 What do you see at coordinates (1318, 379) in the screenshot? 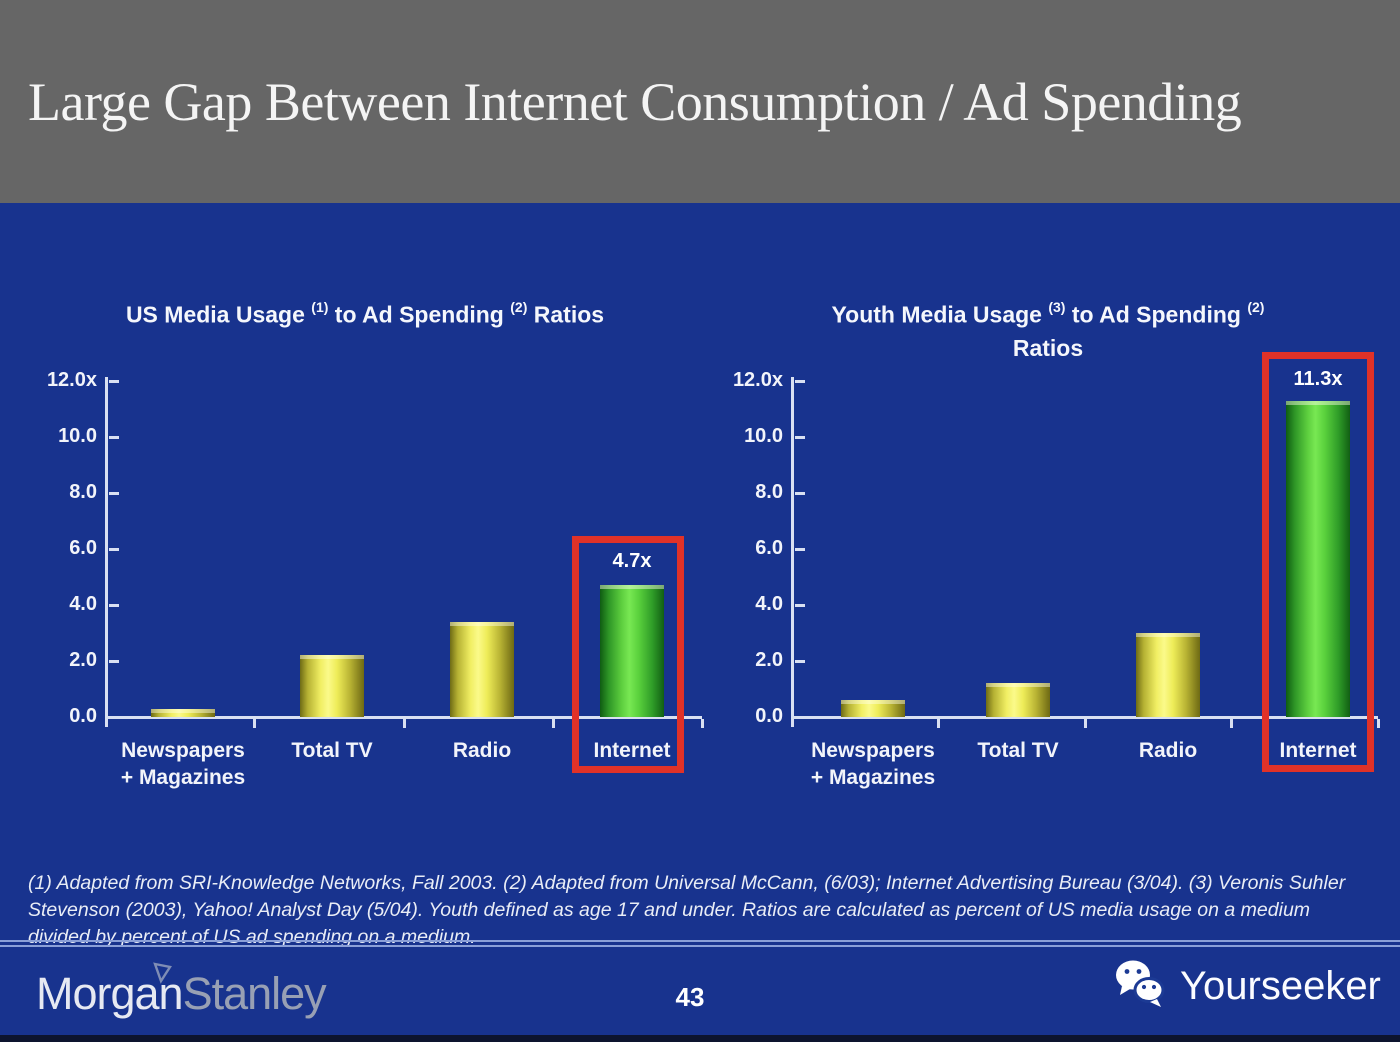
I see `value-label: 11.3x` at bounding box center [1318, 379].